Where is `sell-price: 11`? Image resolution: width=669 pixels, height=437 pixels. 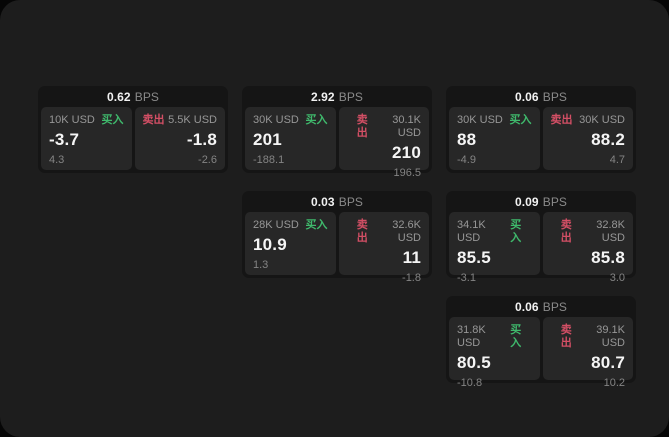
sell-price: 11 is located at coordinates (411, 257).